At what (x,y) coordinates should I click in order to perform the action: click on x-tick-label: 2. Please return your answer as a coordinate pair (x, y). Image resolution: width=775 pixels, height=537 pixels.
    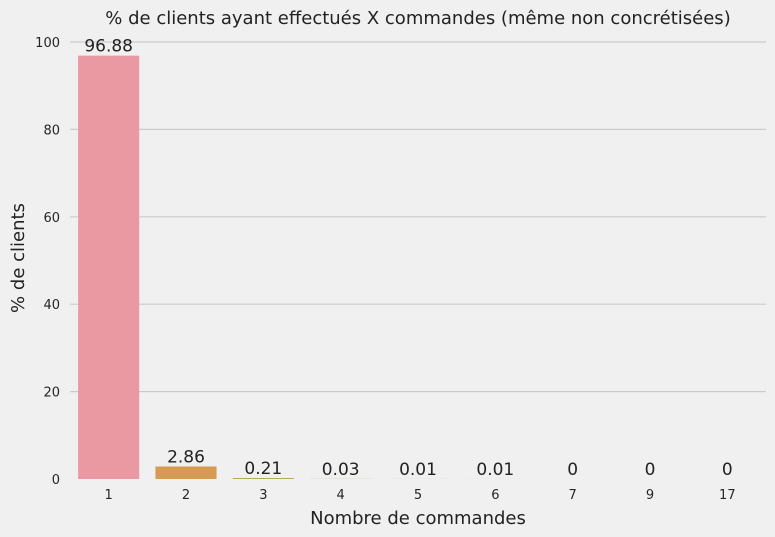
    Looking at the image, I should click on (186, 495).